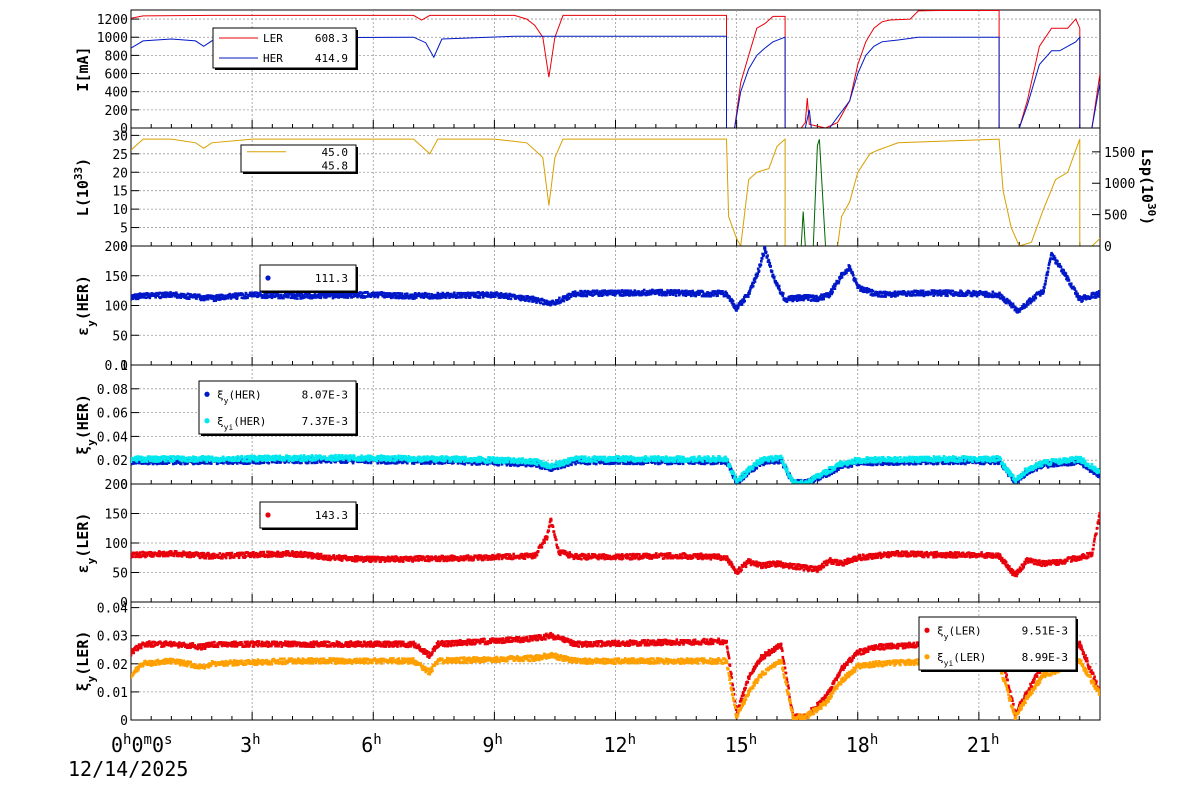 The width and height of the screenshot is (1200, 798). Describe the element at coordinates (112, 437) in the screenshot. I see `y-tick-label: 0.04` at that location.